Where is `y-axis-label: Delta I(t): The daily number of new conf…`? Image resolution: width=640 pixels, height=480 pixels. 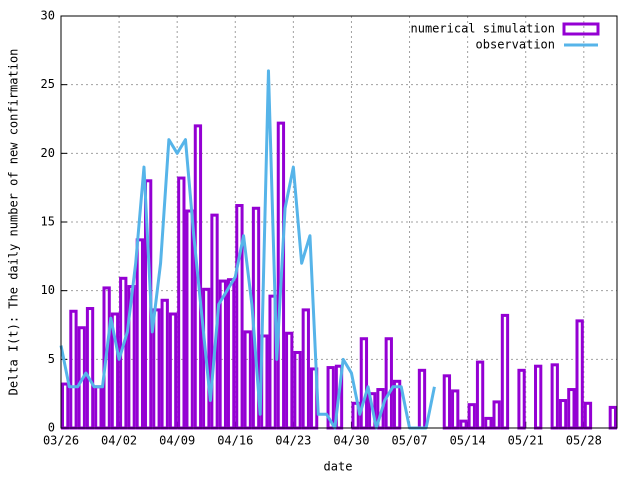 y-axis-label: Delta I(t): The daily number of new conf… is located at coordinates (14, 222).